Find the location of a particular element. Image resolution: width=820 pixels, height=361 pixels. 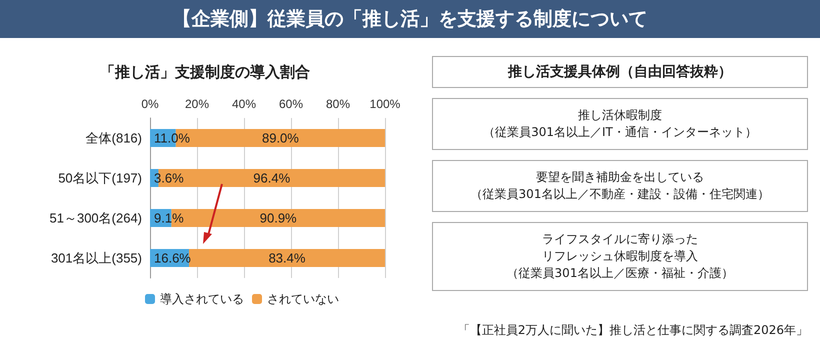

legend-label: 導入されている is located at coordinates (202, 299).